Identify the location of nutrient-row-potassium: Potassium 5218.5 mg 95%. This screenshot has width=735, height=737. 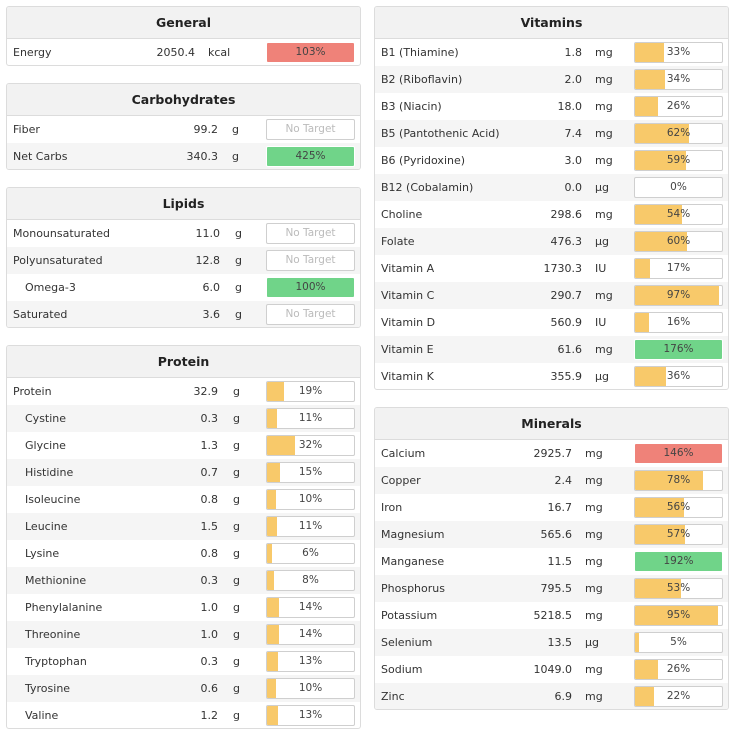
(551, 615).